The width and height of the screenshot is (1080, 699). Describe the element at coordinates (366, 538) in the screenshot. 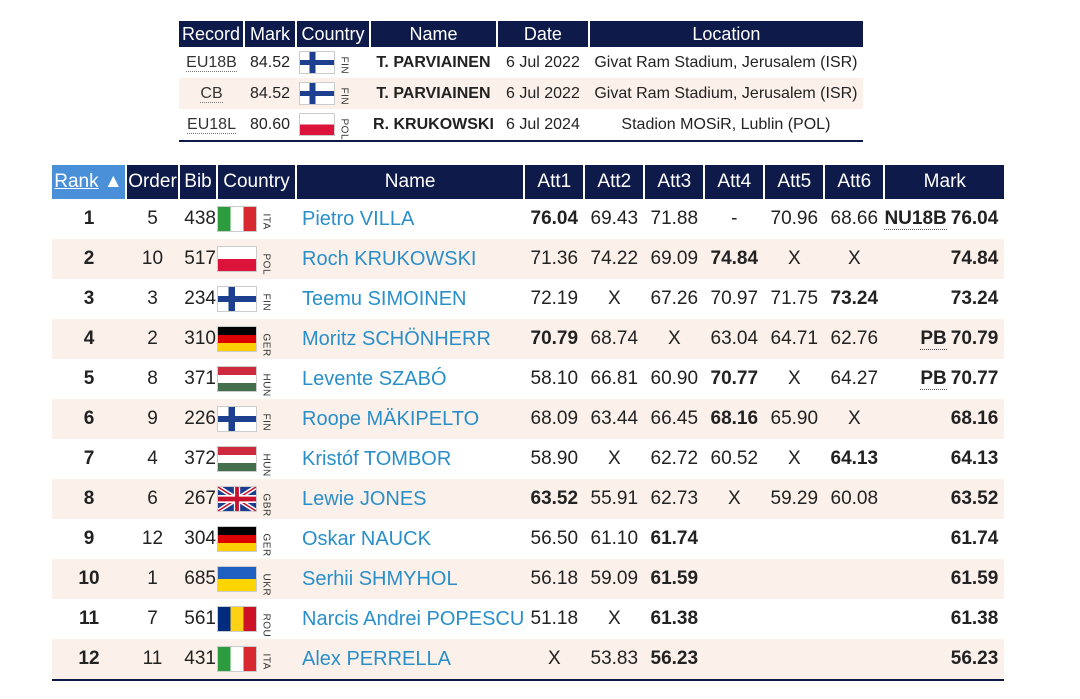

I see `athlete-name-link: Oskar NAUCK` at that location.